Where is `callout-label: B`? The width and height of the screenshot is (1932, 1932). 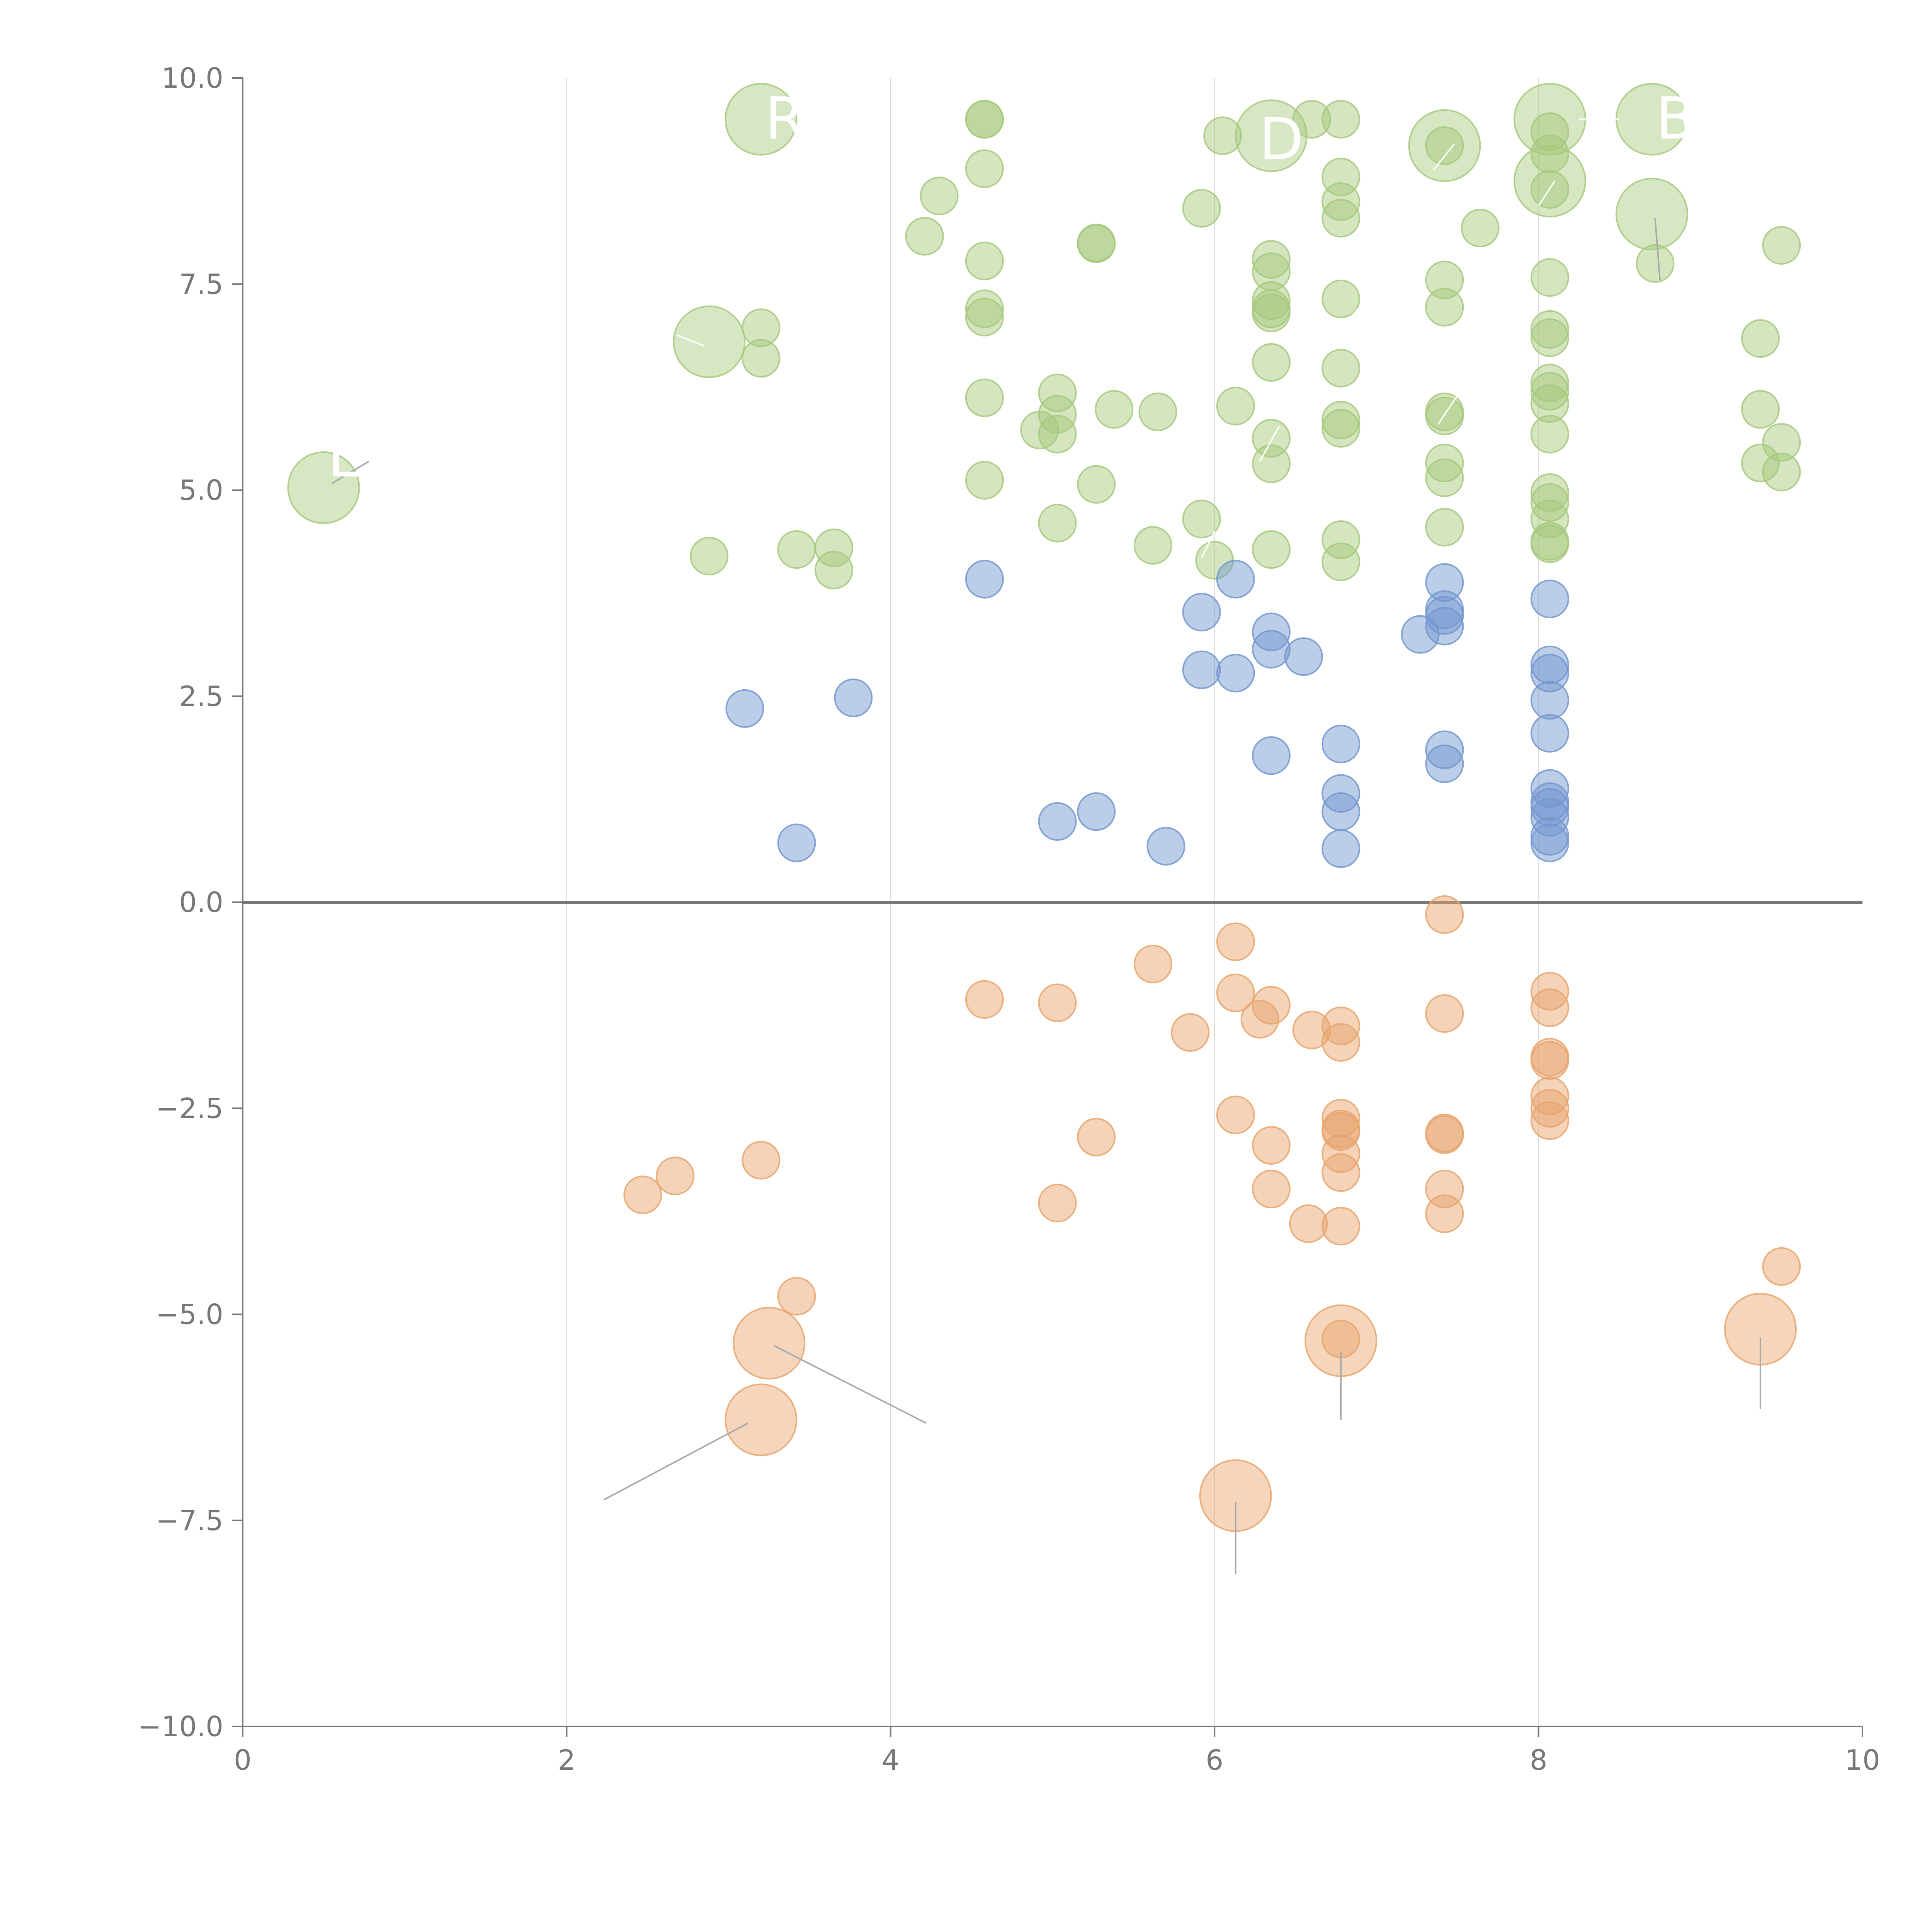
callout-label: B is located at coordinates (1676, 119).